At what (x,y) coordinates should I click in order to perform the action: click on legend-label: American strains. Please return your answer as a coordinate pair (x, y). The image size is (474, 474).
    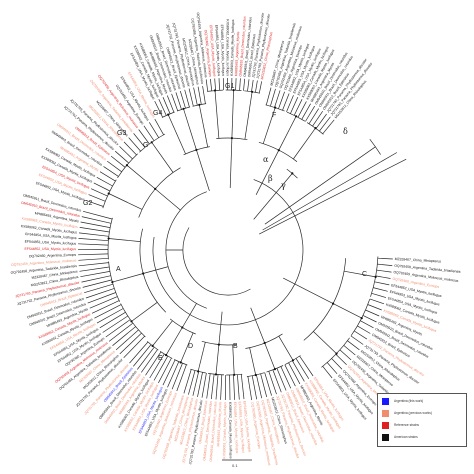
    Looking at the image, I should click on (406, 437).